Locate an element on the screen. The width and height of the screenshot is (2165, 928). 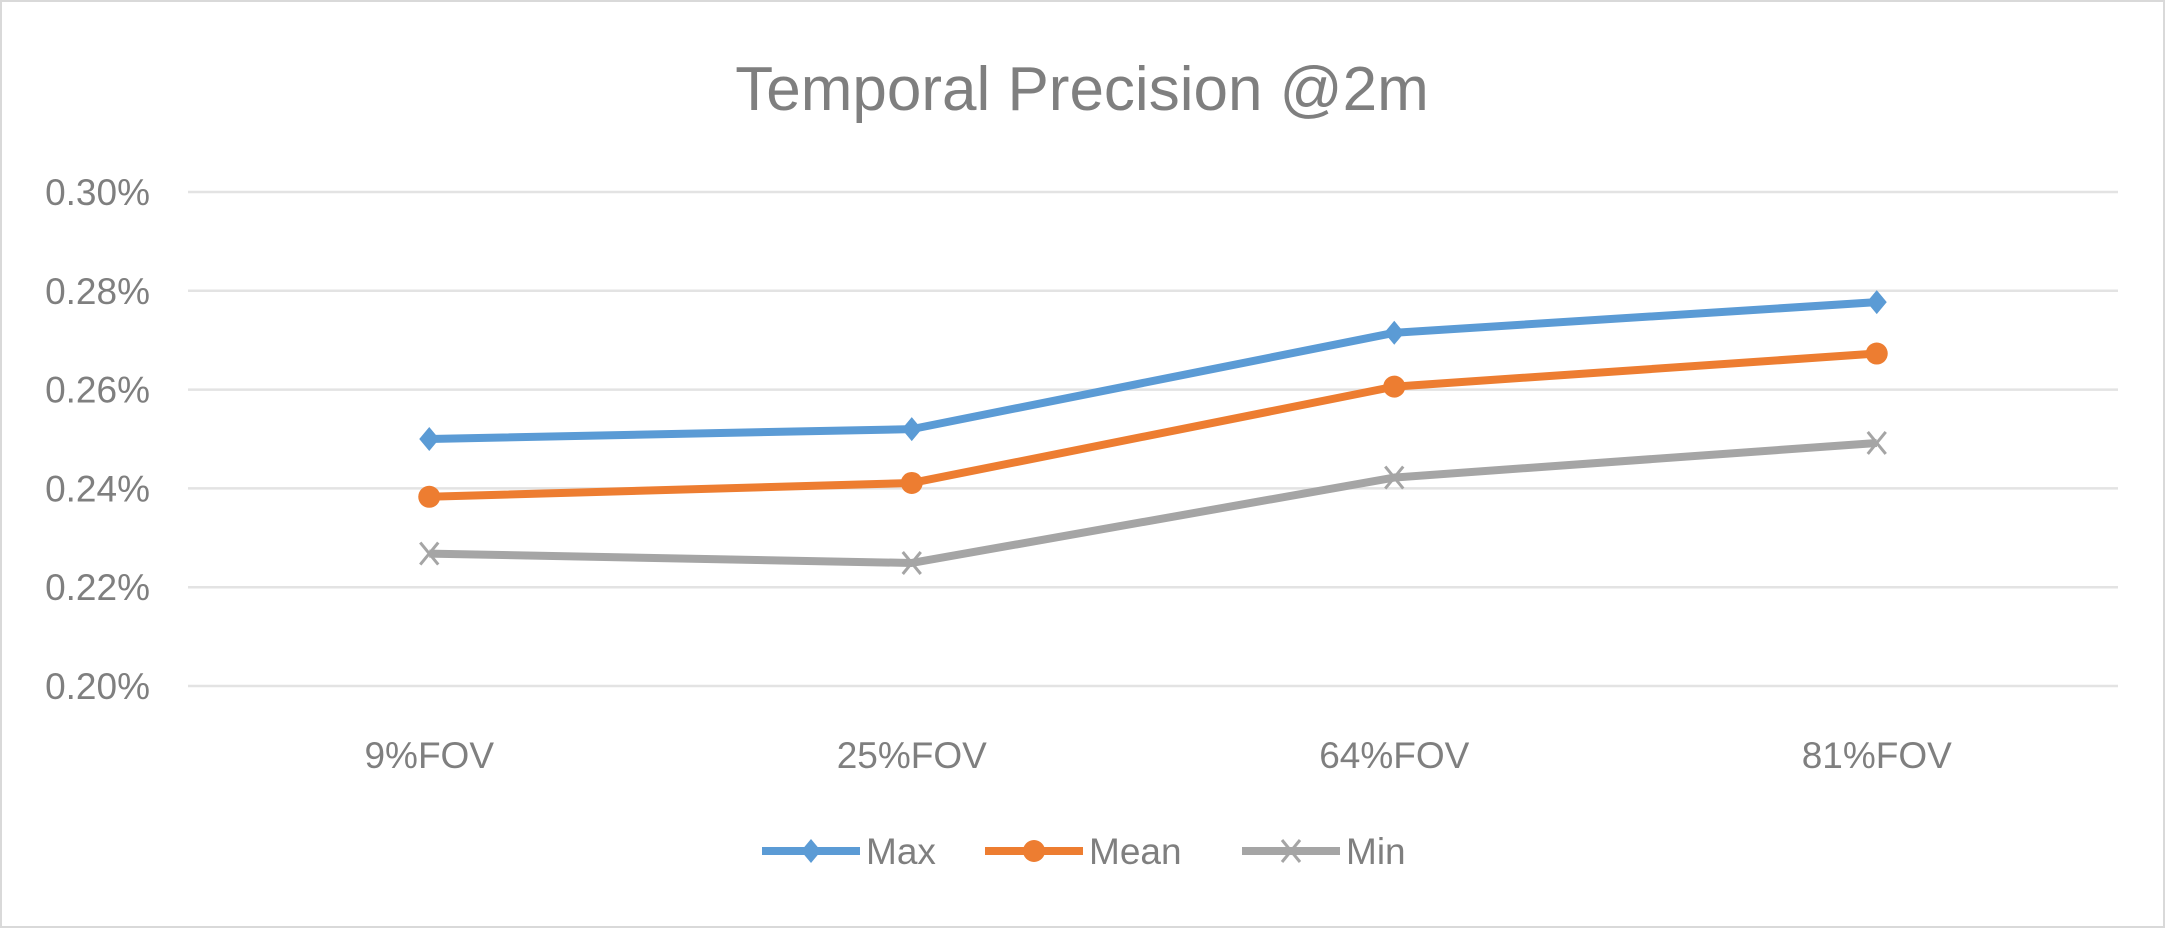
legend-item-mean: Mean is located at coordinates (1083, 851).